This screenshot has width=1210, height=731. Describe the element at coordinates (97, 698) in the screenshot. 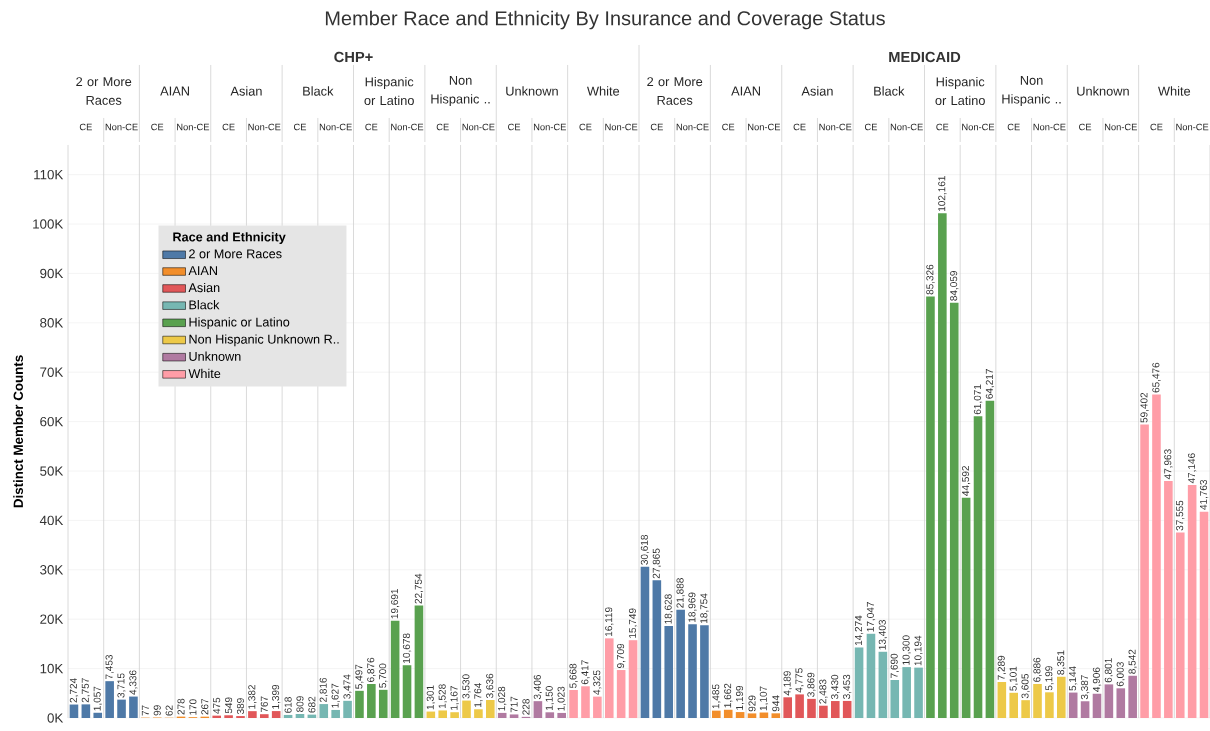

I see `data-label: 1,057` at that location.